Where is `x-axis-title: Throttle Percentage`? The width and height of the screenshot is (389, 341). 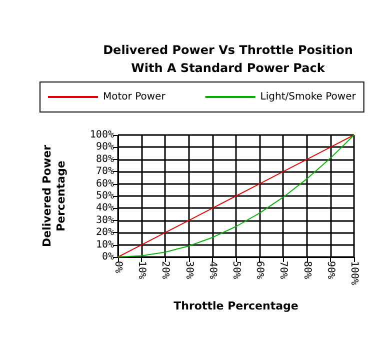
x-axis-title: Throttle Percentage is located at coordinates (236, 306).